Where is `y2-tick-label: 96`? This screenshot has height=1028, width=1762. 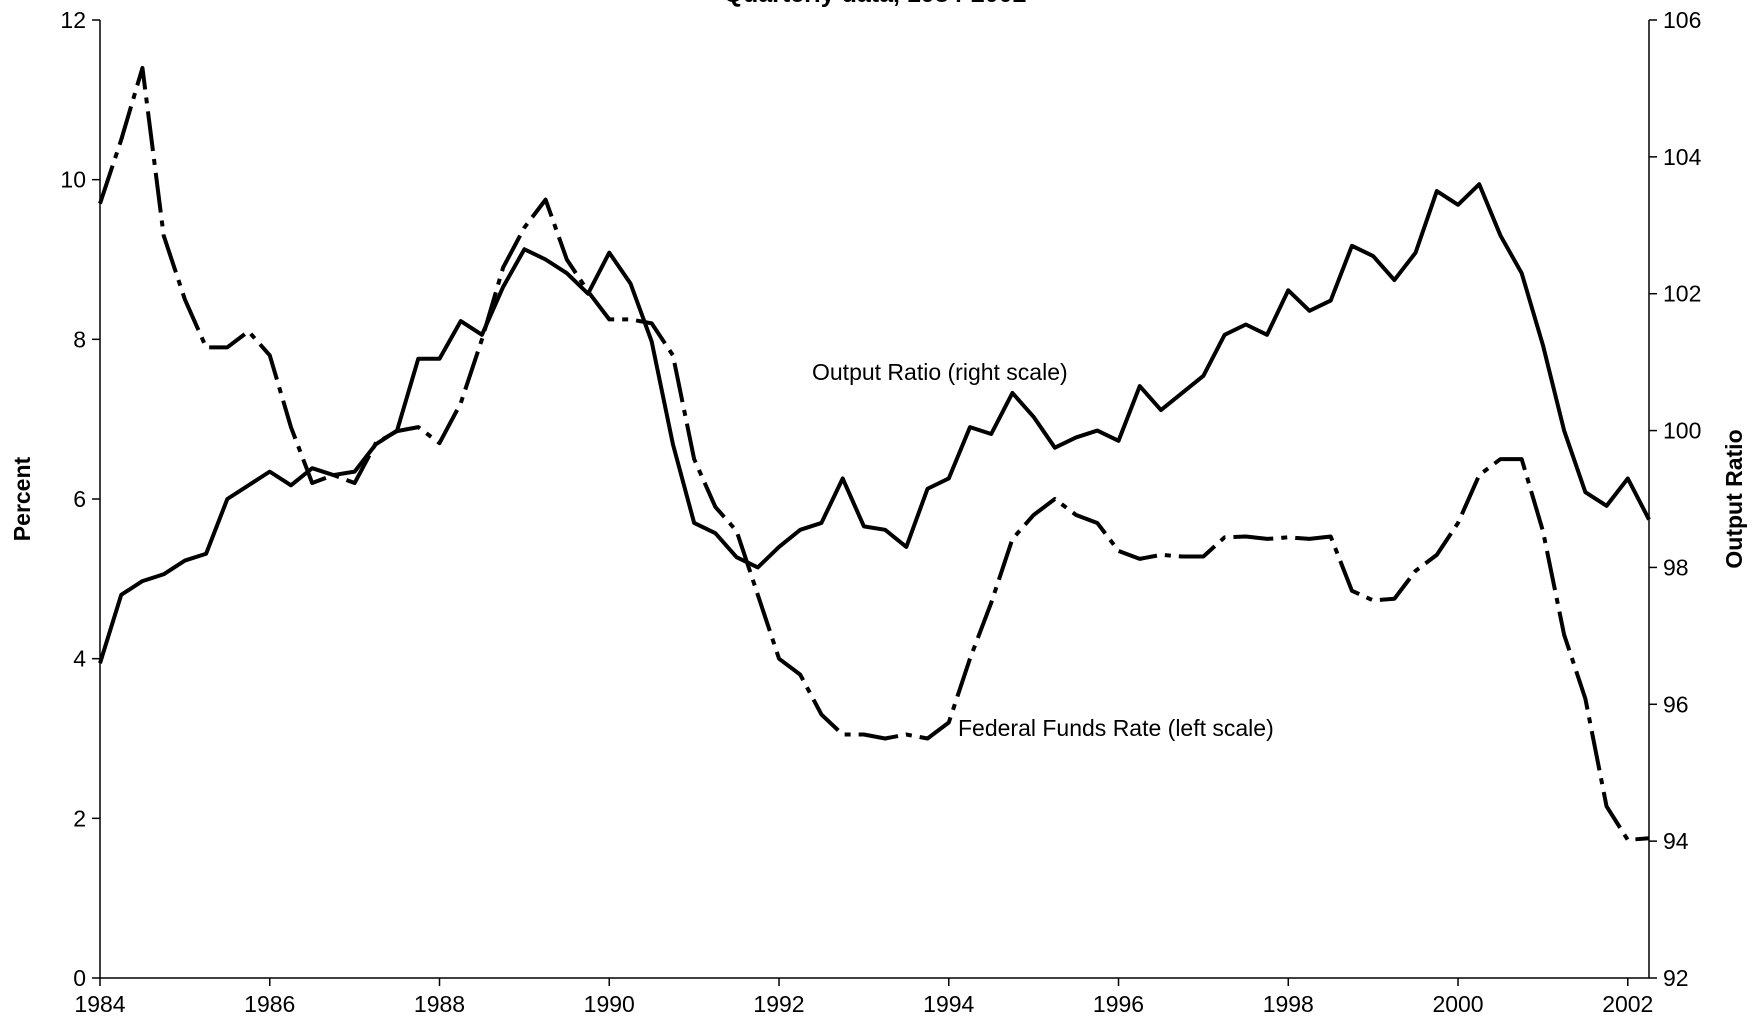
y2-tick-label: 96 is located at coordinates (1676, 704).